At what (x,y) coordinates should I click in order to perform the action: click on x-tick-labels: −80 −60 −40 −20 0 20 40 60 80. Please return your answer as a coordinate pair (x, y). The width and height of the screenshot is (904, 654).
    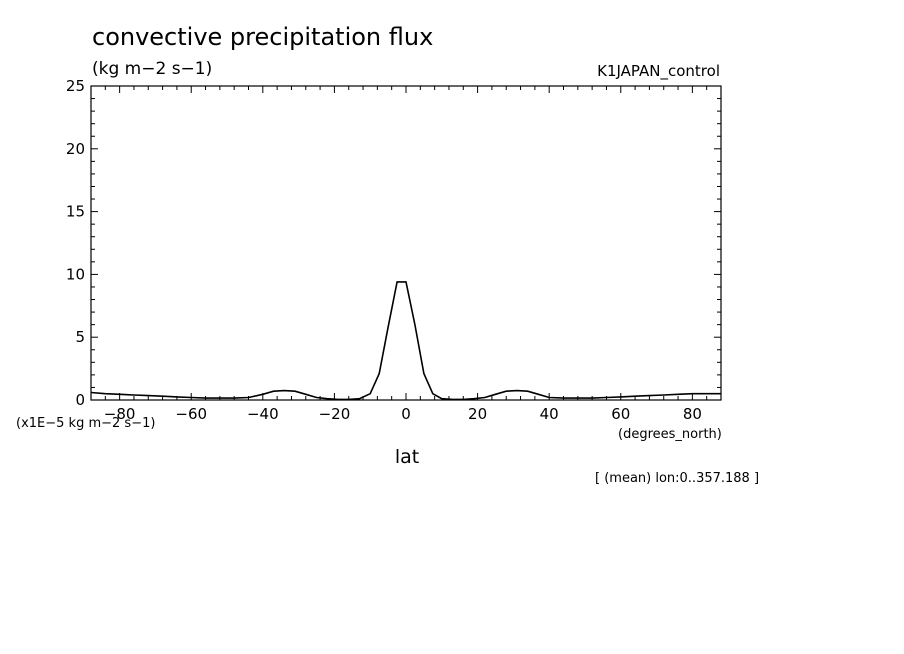
    Looking at the image, I should click on (403, 414).